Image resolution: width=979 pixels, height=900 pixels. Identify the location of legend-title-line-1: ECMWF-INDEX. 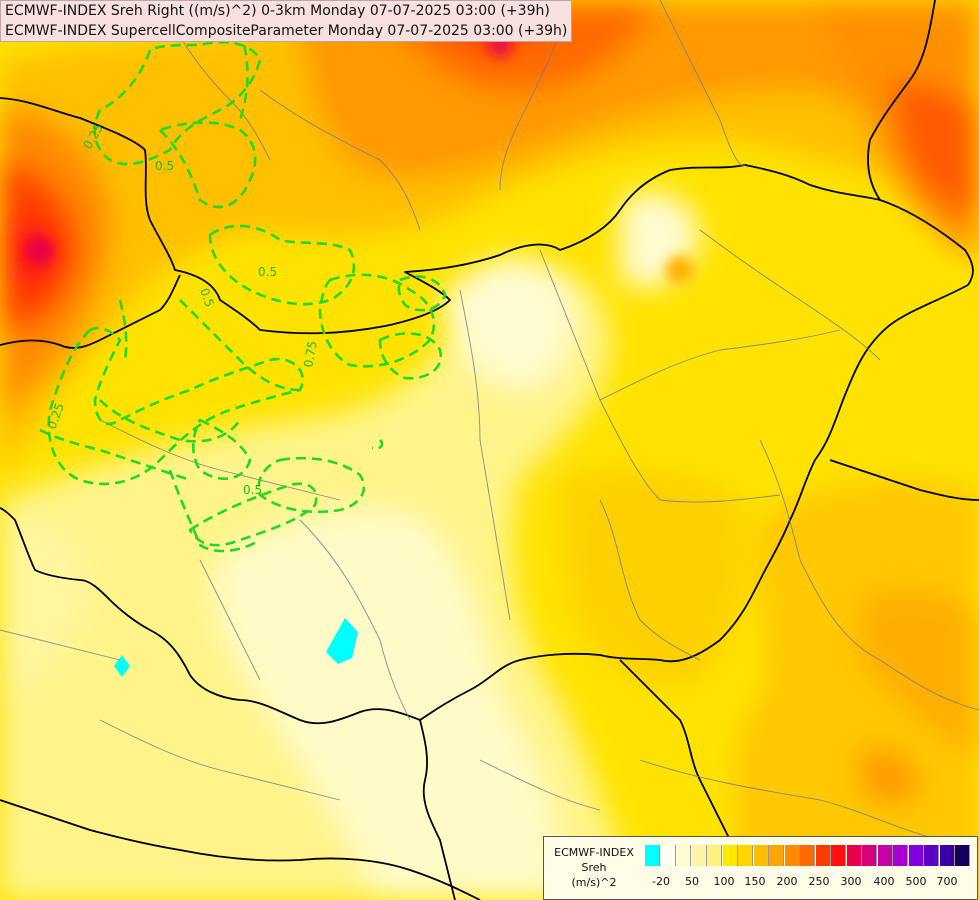
(594, 852).